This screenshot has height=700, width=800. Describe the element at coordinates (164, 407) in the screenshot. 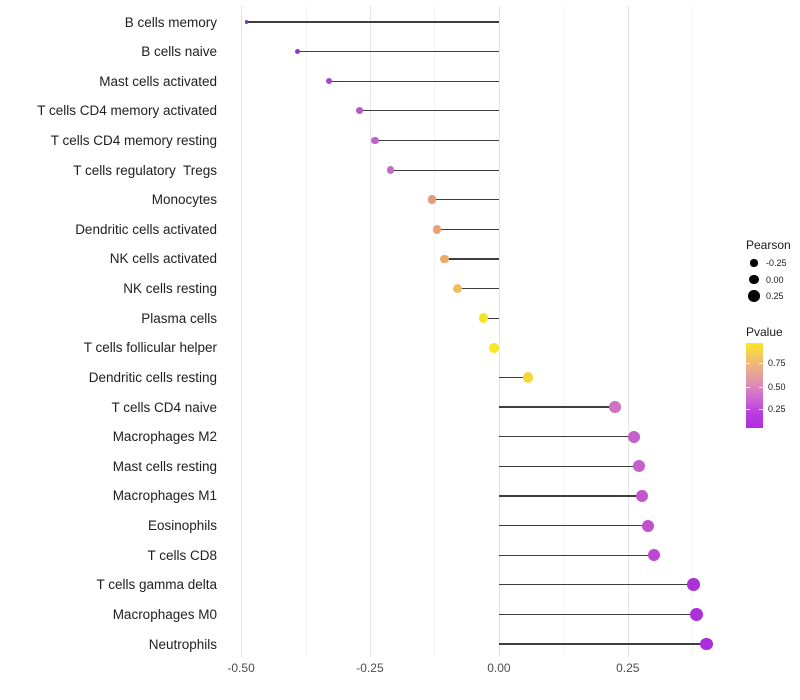

I see `category-label: T cells CD4 naive` at that location.